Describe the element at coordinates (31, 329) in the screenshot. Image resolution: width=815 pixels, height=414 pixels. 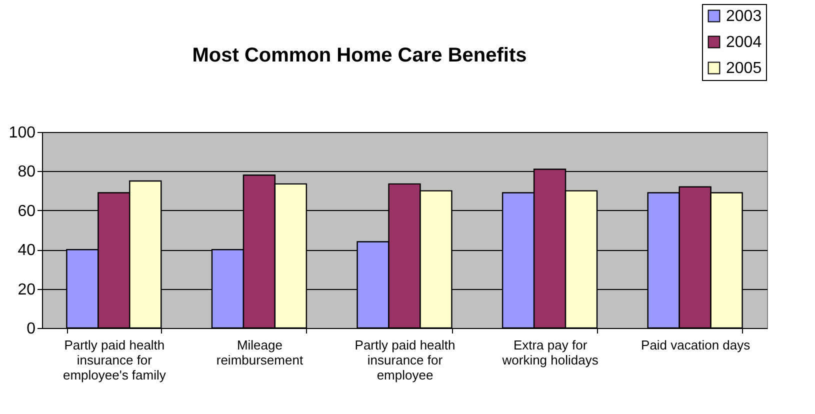
I see `y-tick-label: 0` at that location.